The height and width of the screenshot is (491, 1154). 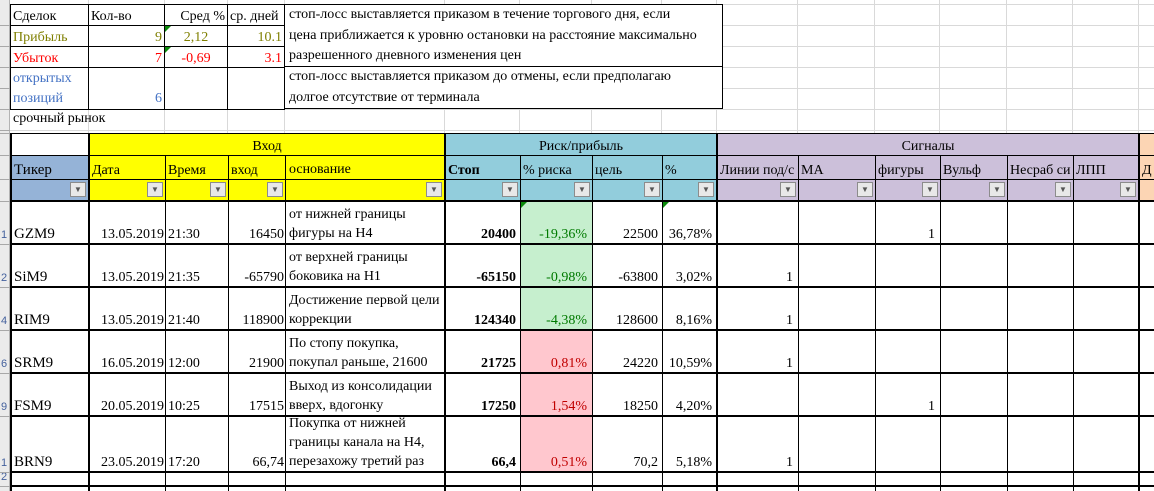 What do you see at coordinates (196, 36) in the screenshot?
I see `summary-profit-avg-pct: 2,12` at bounding box center [196, 36].